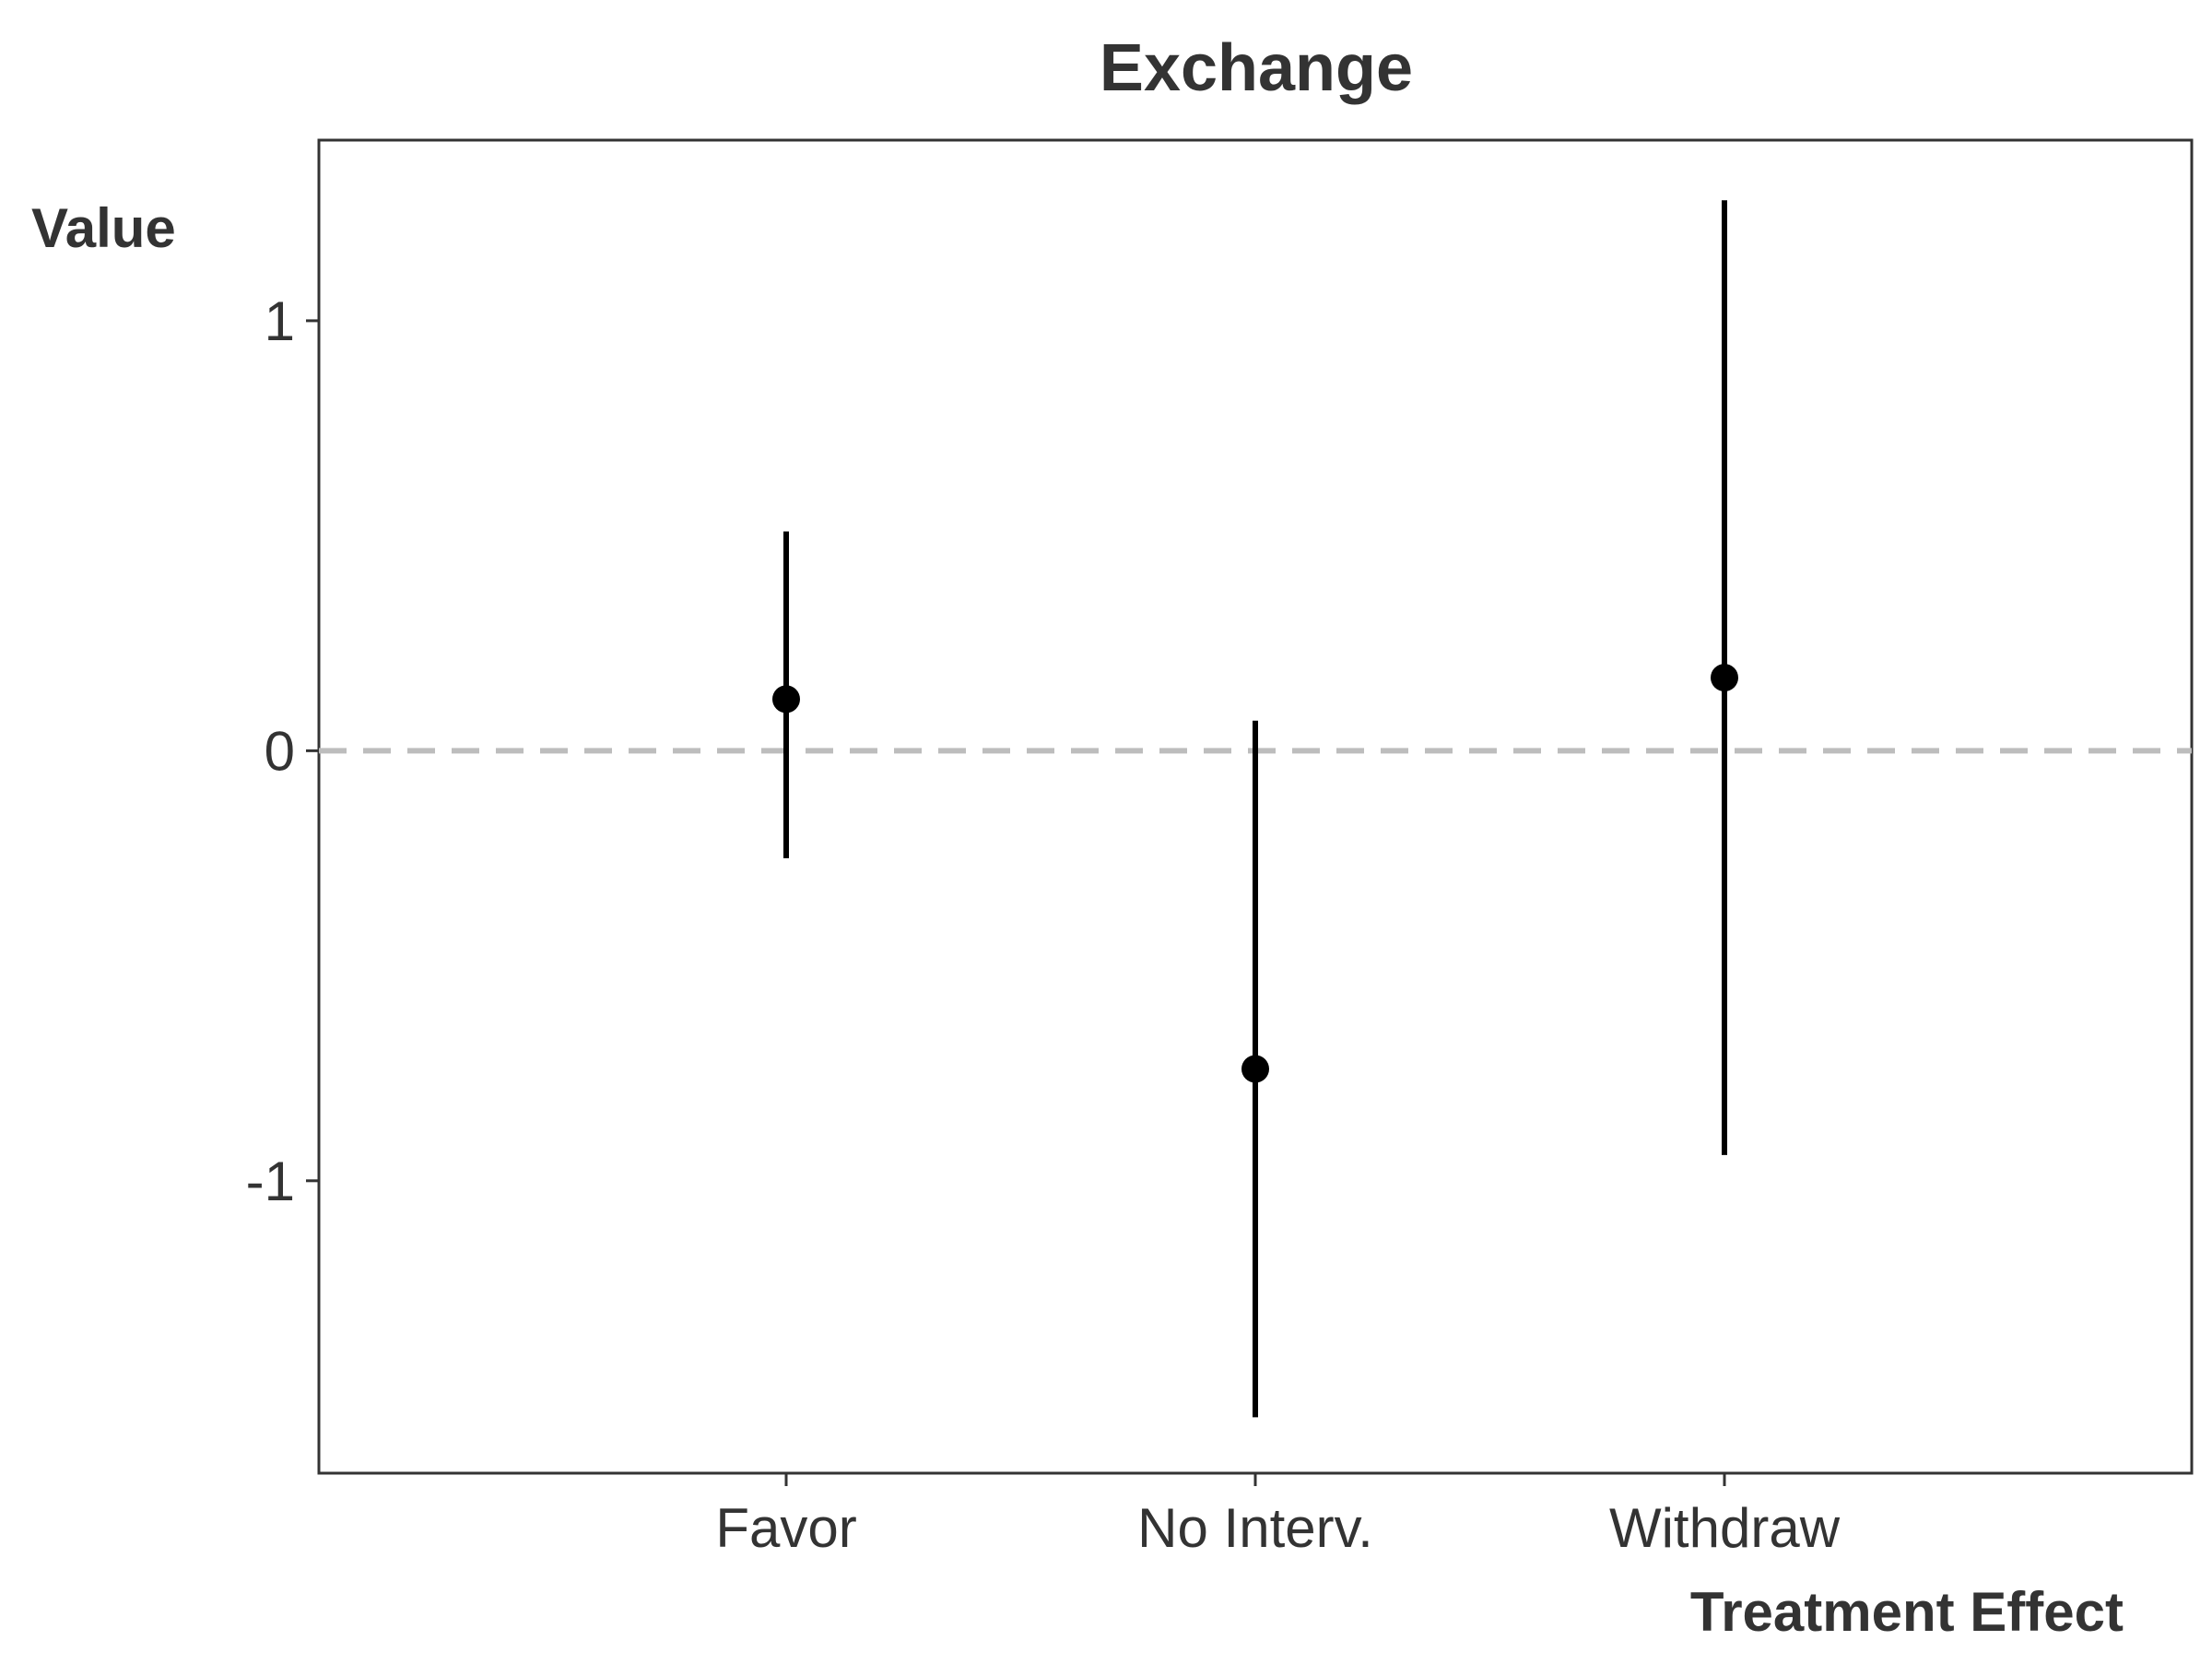 This screenshot has height=1664, width=2212. Describe the element at coordinates (1907, 1612) in the screenshot. I see `x-axis-title: Treatment Effect` at that location.